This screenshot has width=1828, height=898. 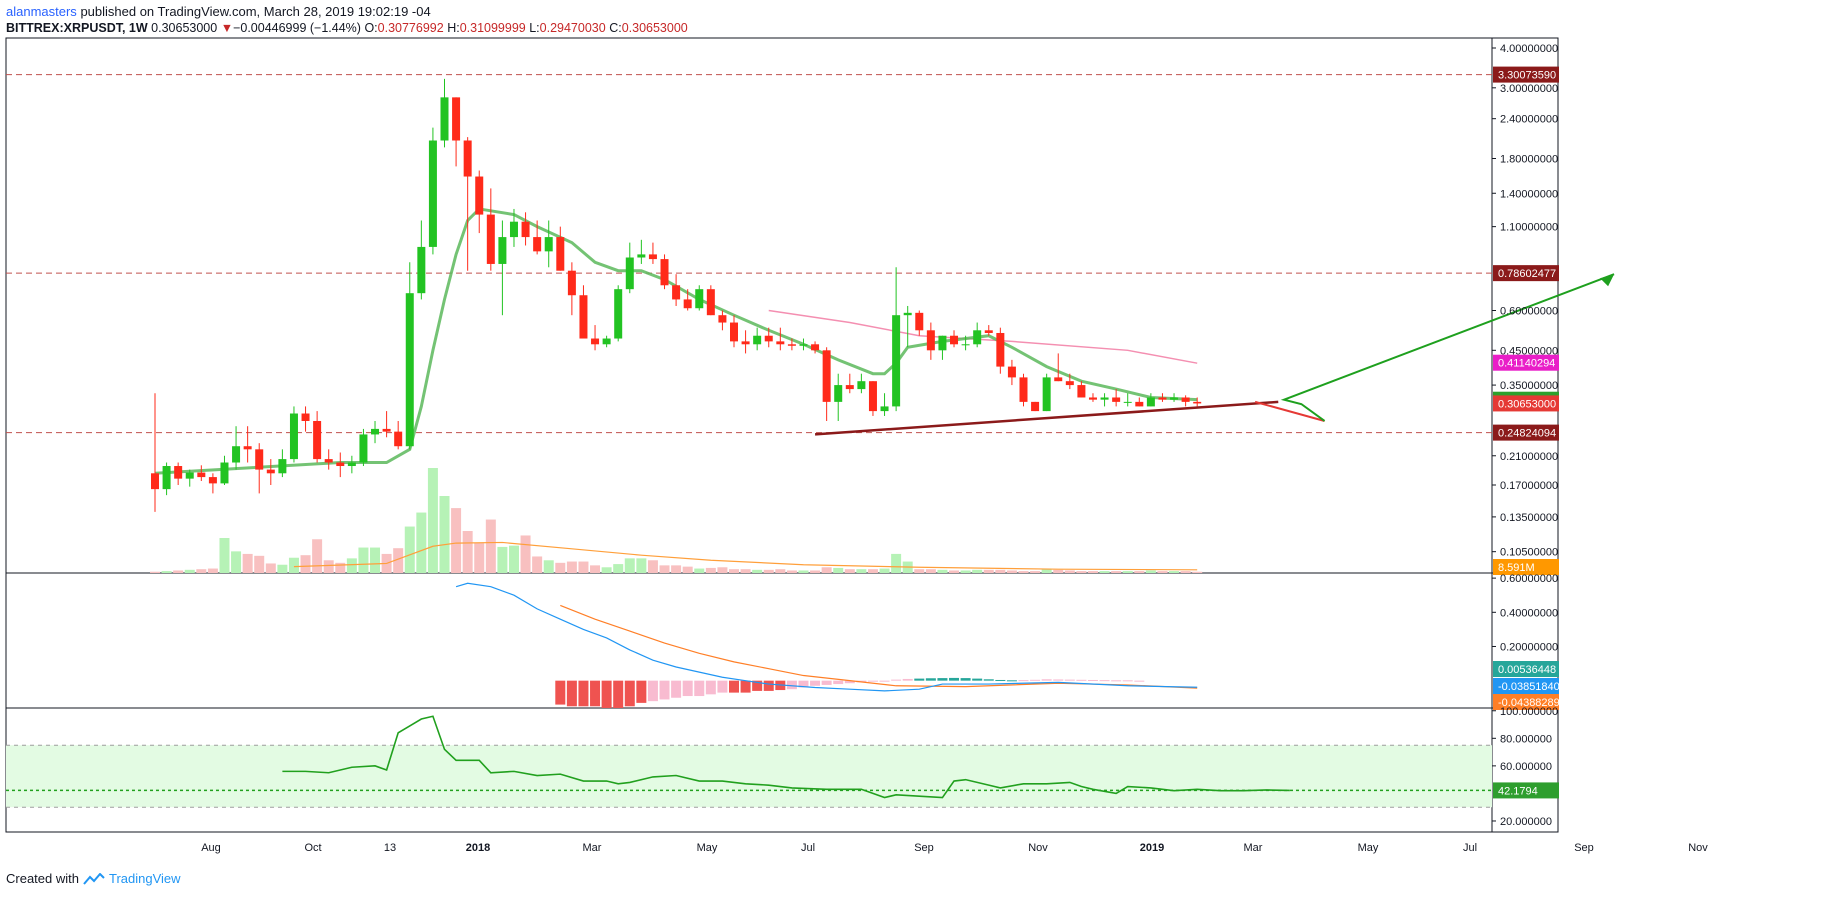 I want to click on open-value: 0.30776992, so click(x=410, y=28).